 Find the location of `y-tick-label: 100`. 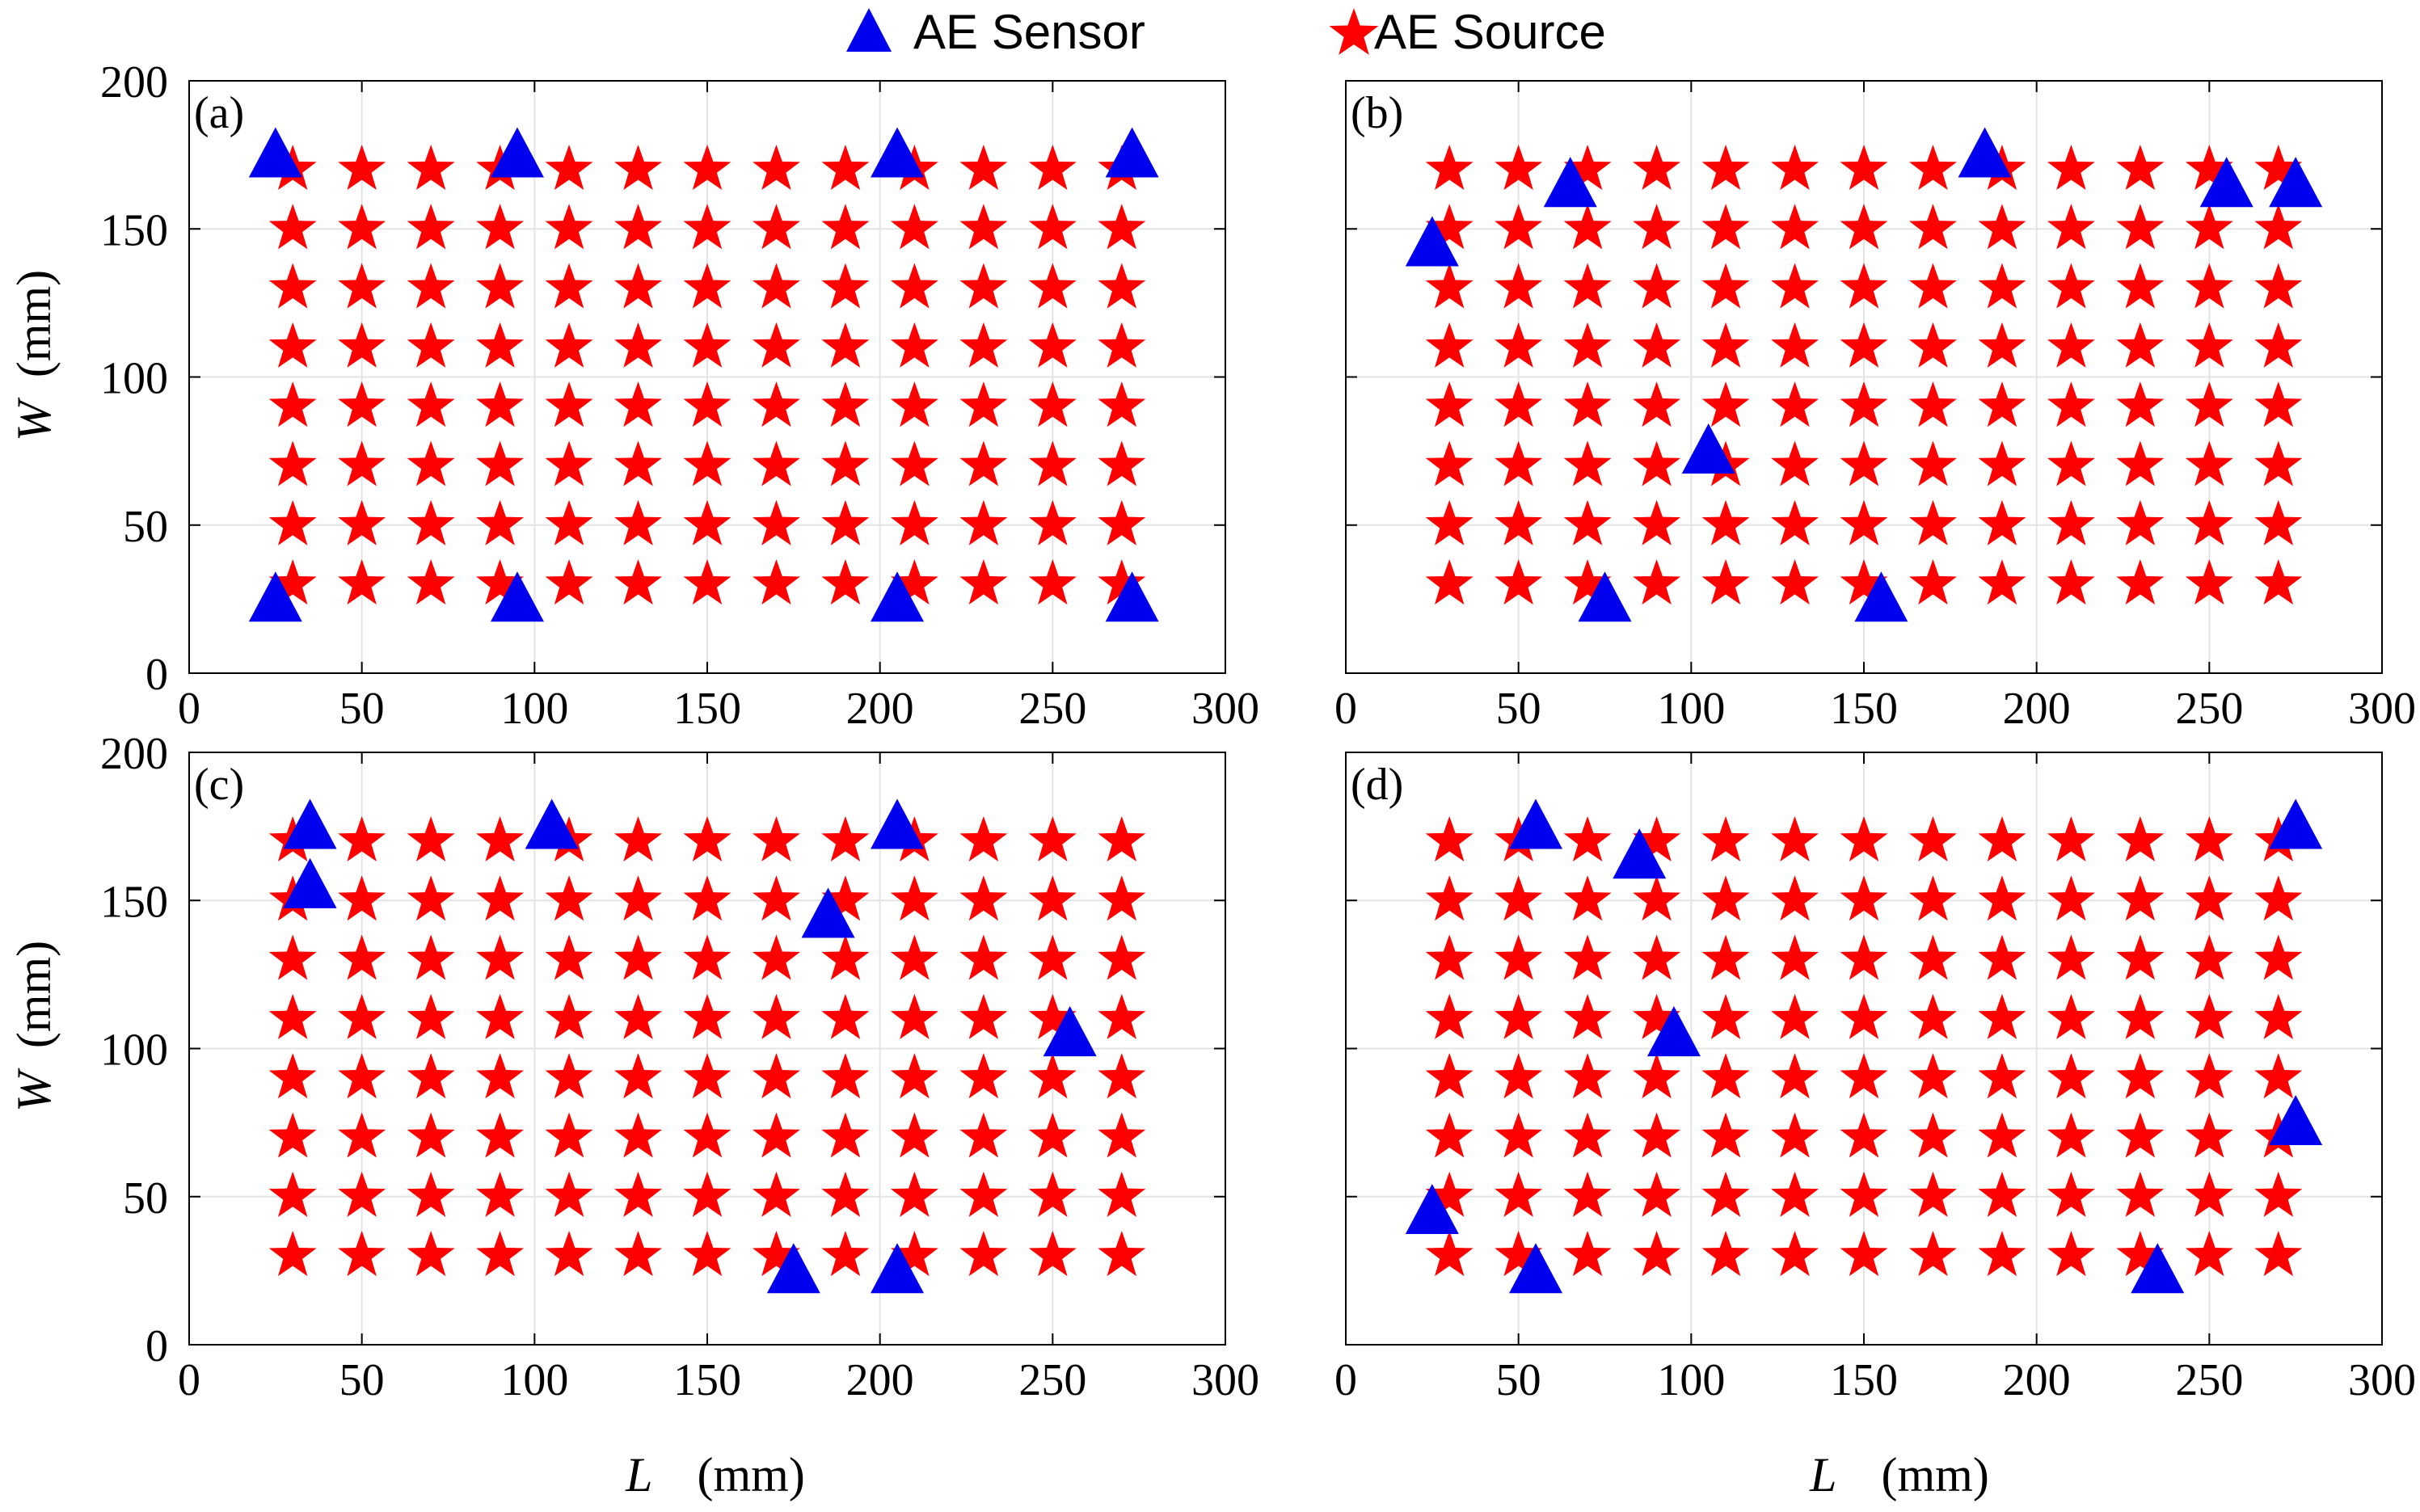

y-tick-label: 100 is located at coordinates (134, 379).